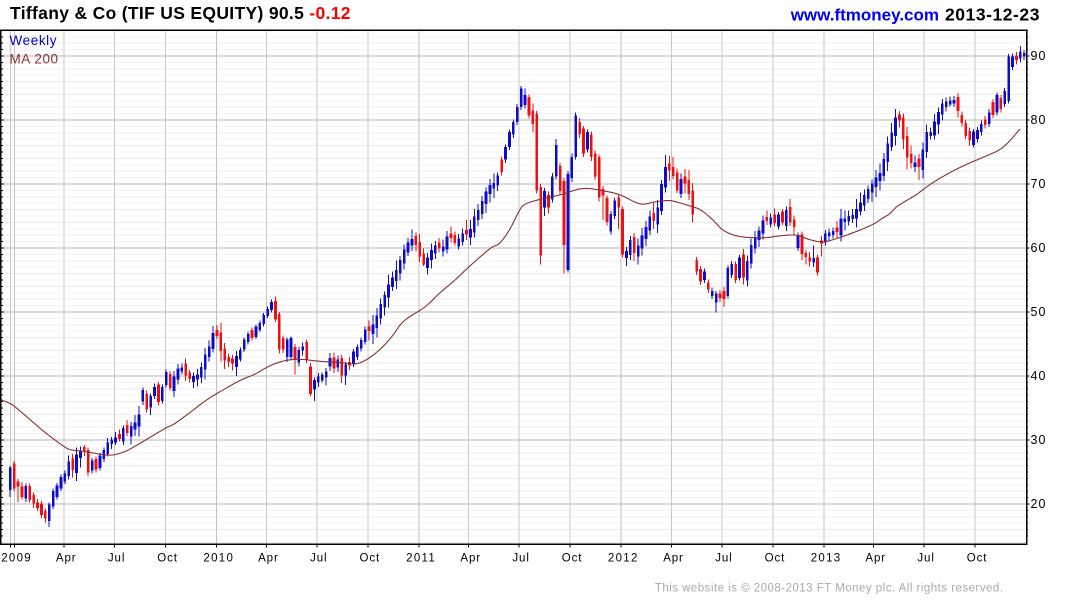  I want to click on svg-text: 80, so click(1039, 120).